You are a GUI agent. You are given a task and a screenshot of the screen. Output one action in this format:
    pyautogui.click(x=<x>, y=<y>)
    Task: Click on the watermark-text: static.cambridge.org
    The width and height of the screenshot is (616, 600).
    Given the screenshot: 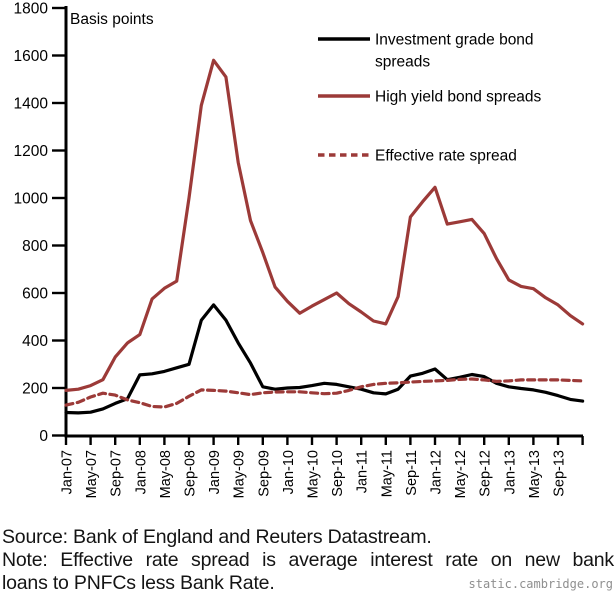 What is the action you would take?
    pyautogui.click(x=541, y=584)
    